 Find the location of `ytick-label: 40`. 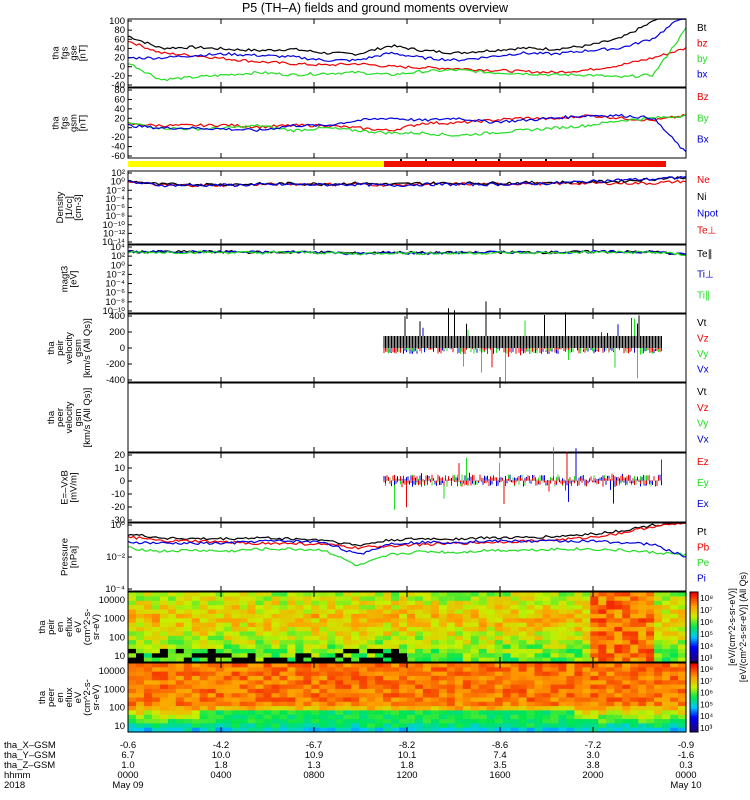

ytick-label: 40 is located at coordinates (119, 109).